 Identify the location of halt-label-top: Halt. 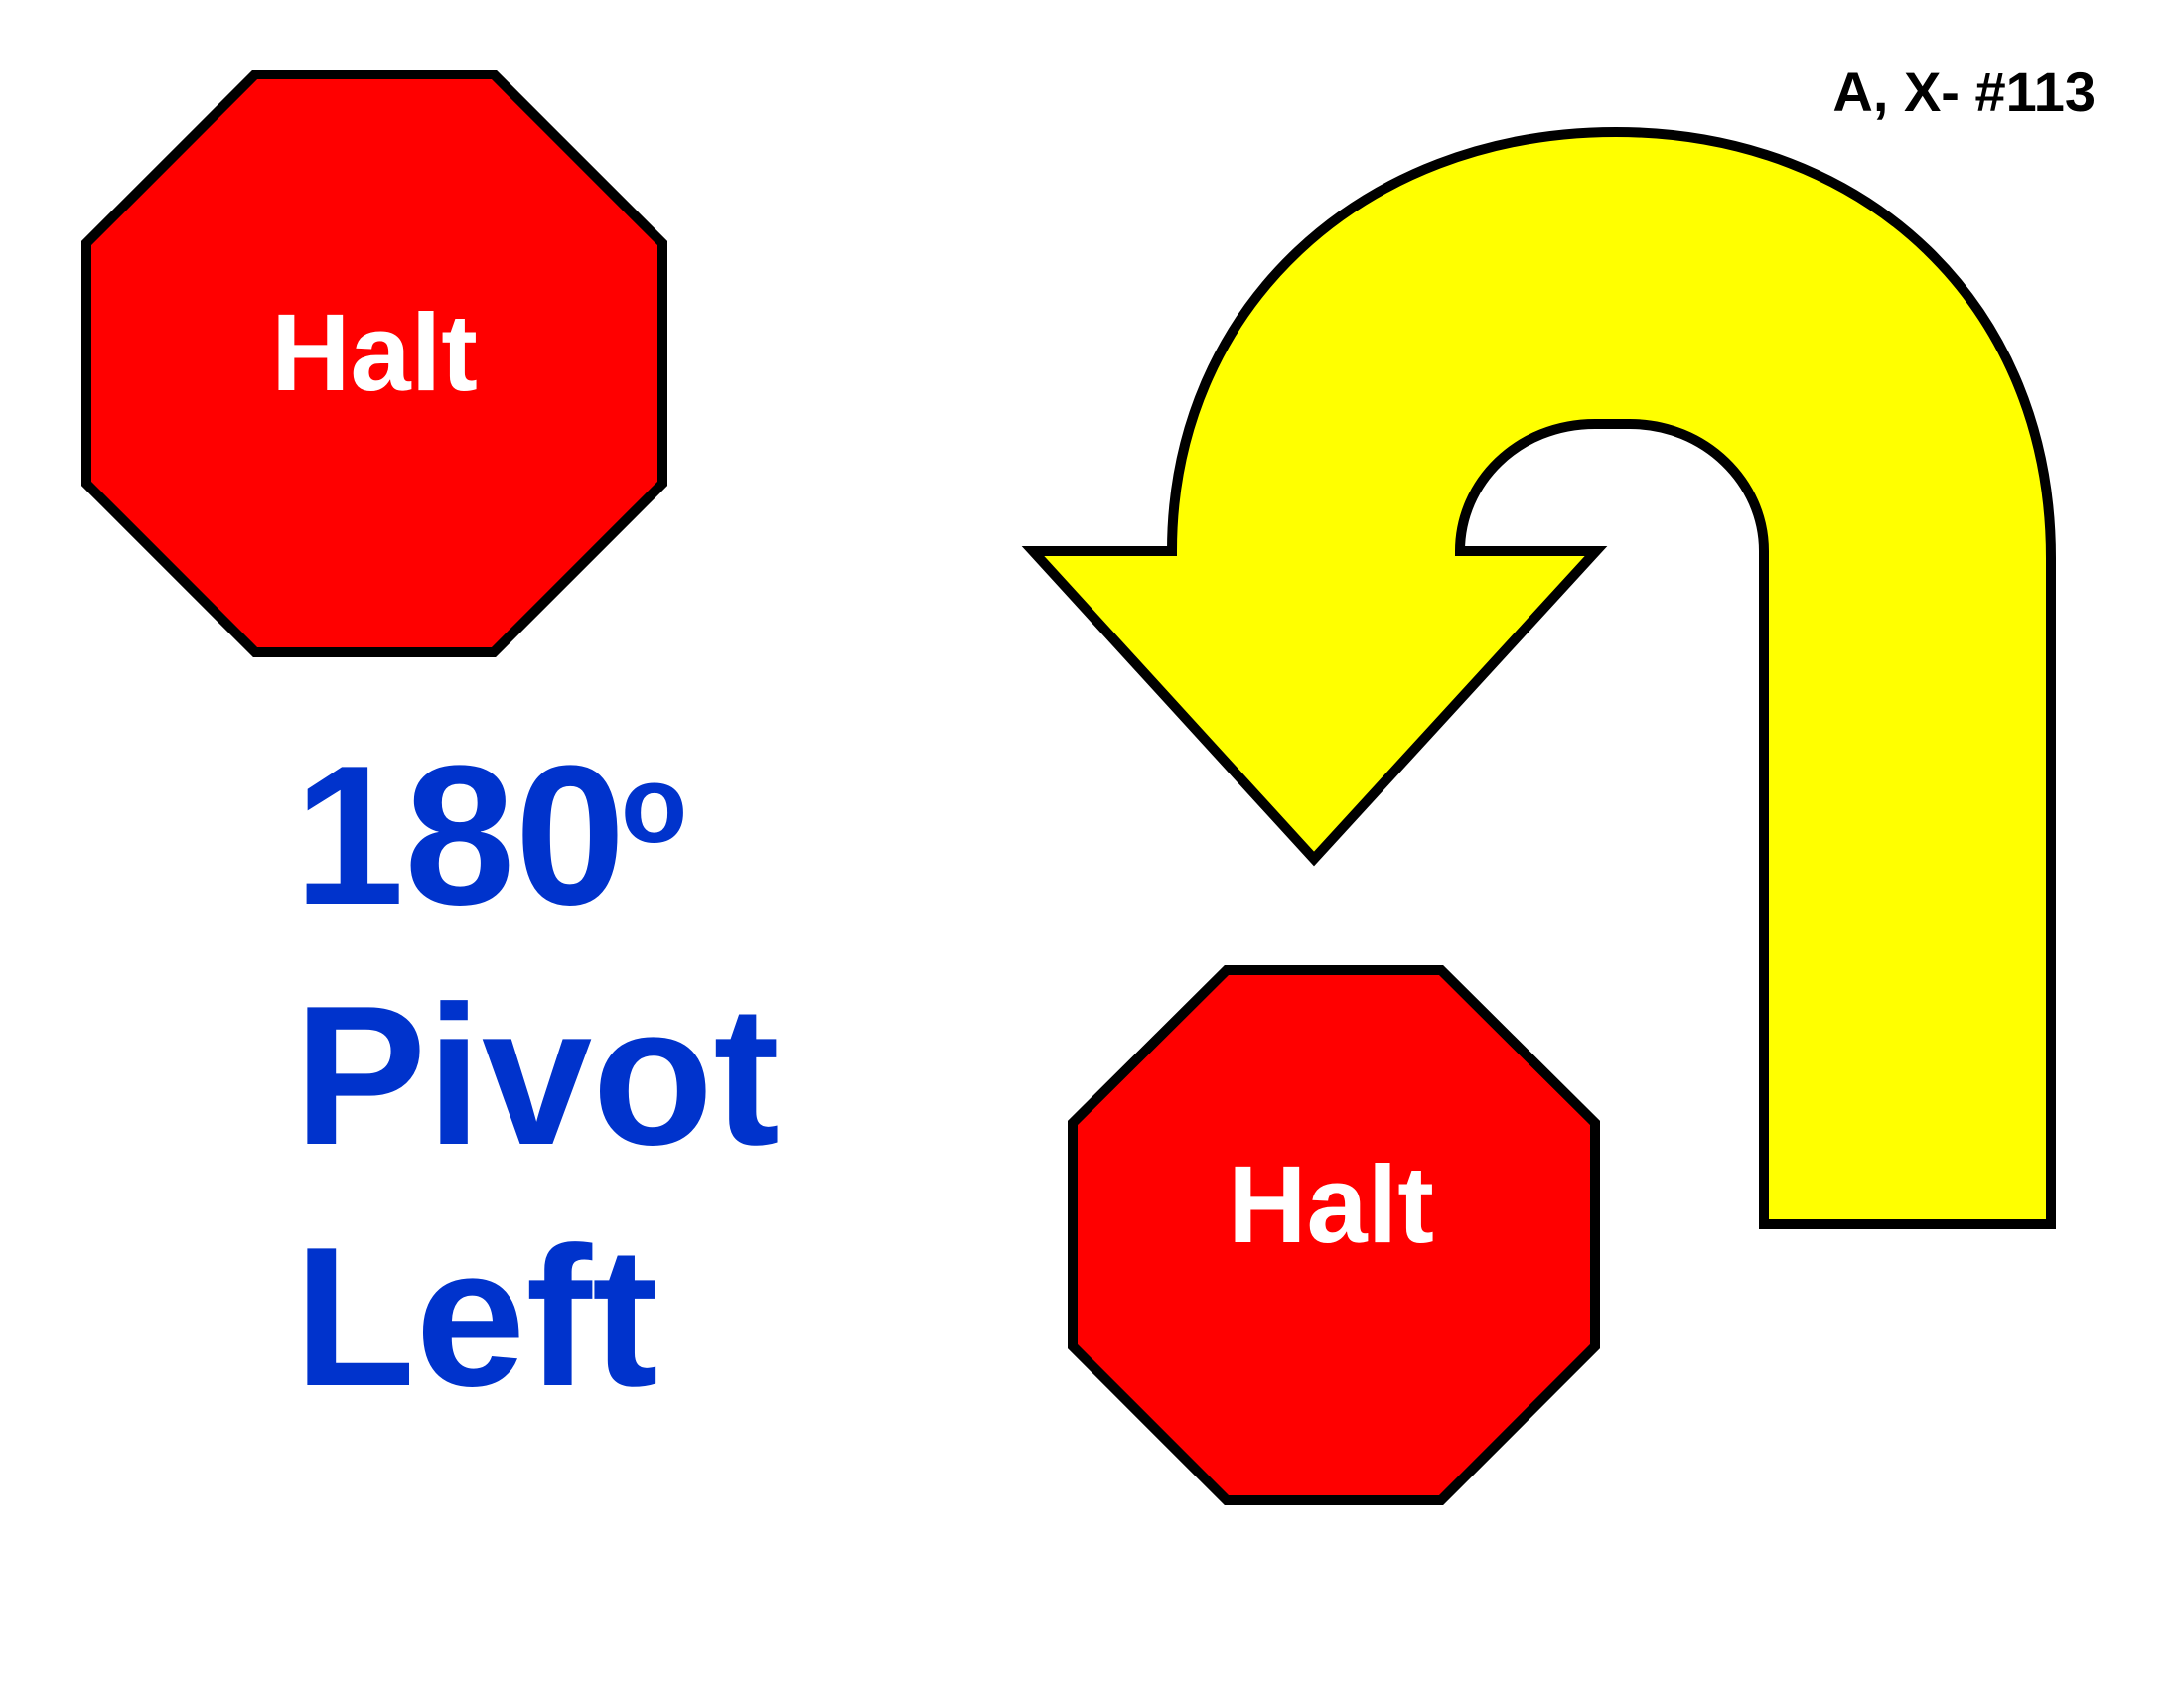
(374, 353).